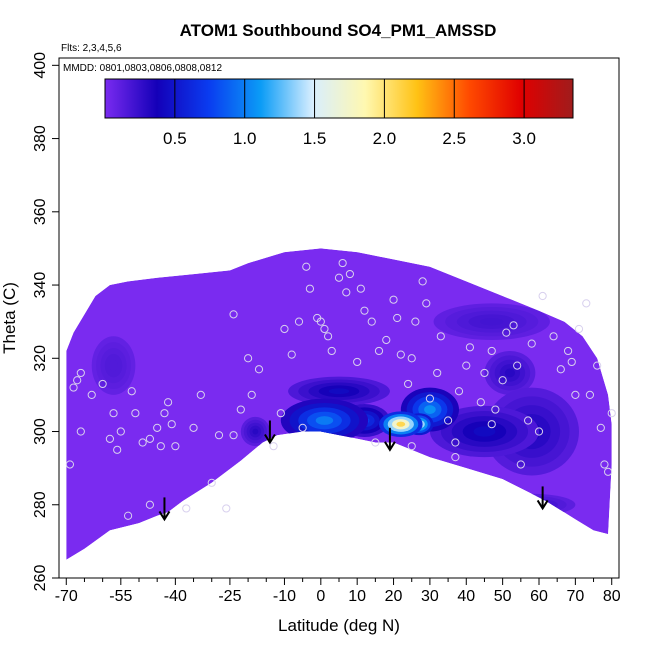 The image size is (650, 650). Describe the element at coordinates (40, 431) in the screenshot. I see `y-tick-label: 300` at that location.